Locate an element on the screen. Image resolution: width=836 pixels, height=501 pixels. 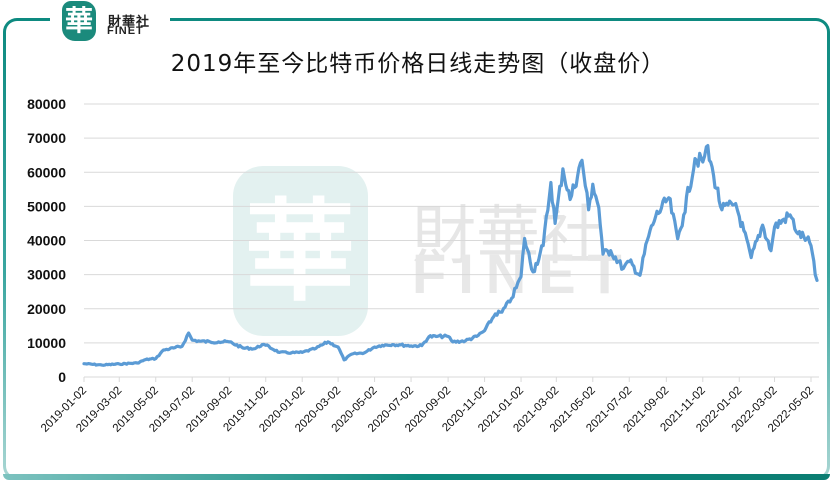
watermark-glyph: 華 is located at coordinates (300, 251).